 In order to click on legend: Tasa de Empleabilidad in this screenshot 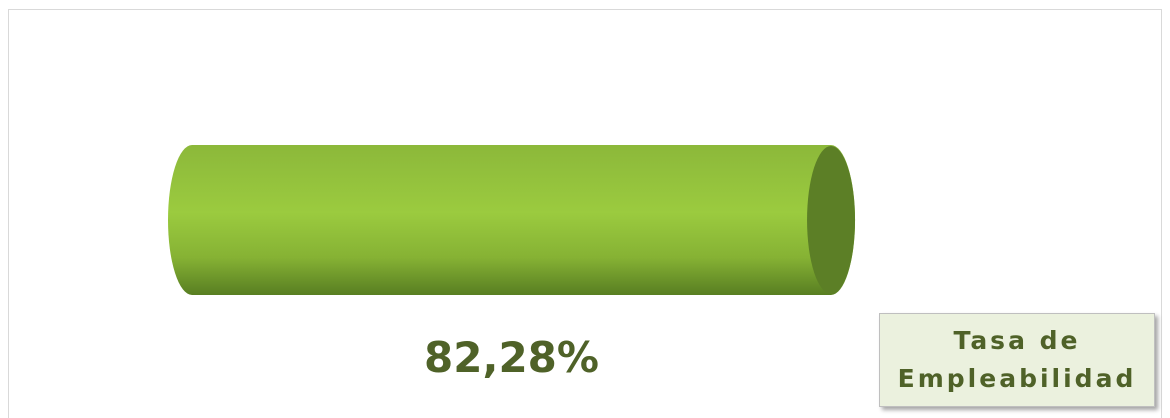, I will do `click(1017, 360)`.